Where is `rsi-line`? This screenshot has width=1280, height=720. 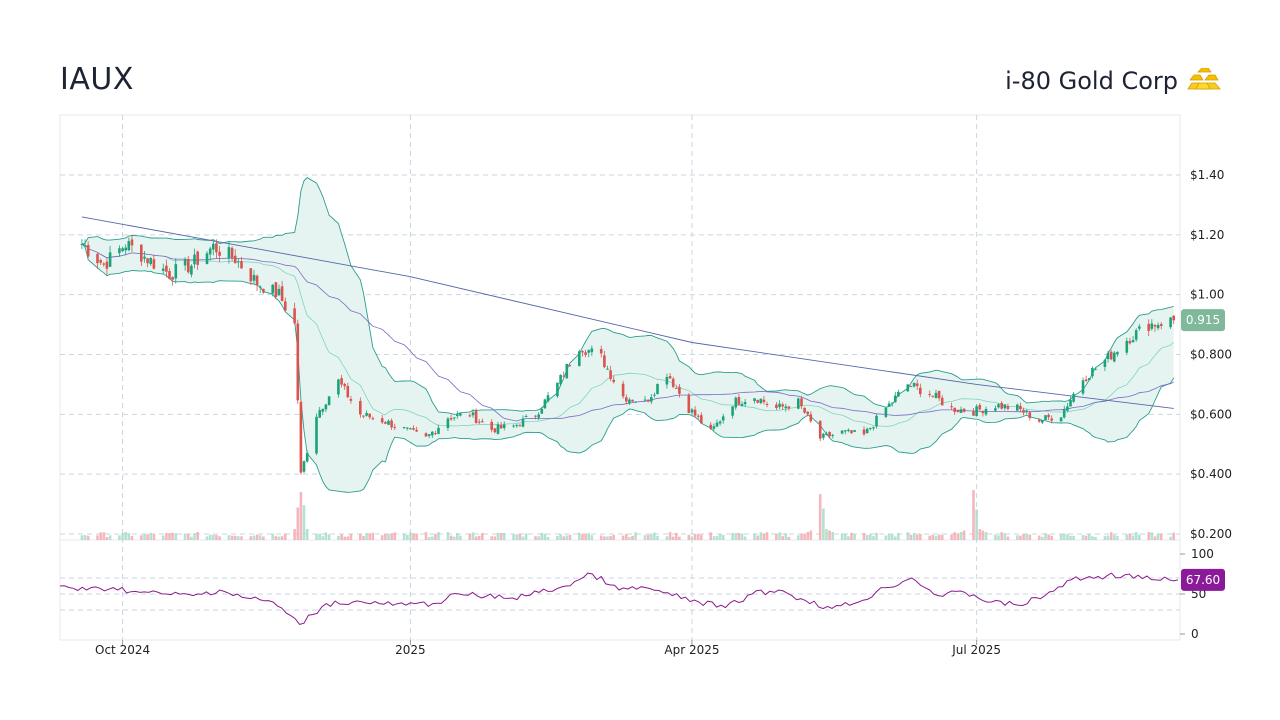 rsi-line is located at coordinates (619, 598).